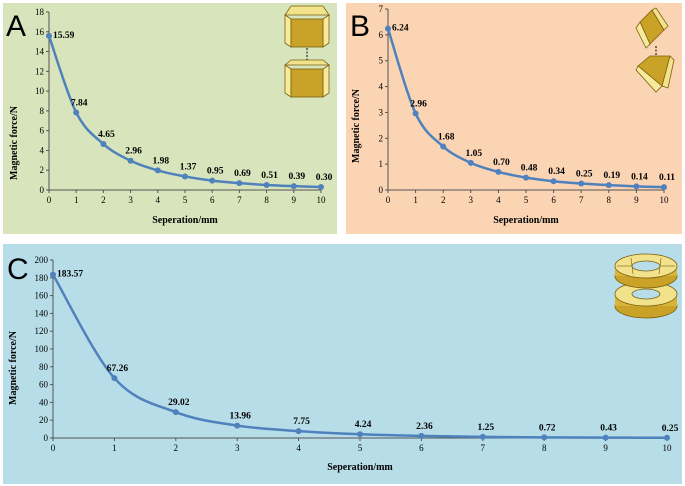  What do you see at coordinates (118, 369) in the screenshot?
I see `data-label: 67.26` at bounding box center [118, 369].